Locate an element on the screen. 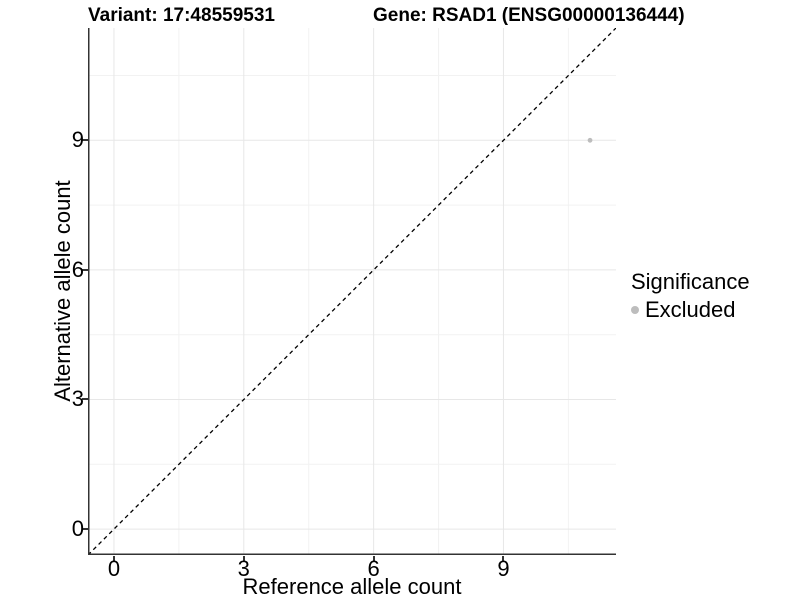  legend-entry-label: Excluded is located at coordinates (690, 309).